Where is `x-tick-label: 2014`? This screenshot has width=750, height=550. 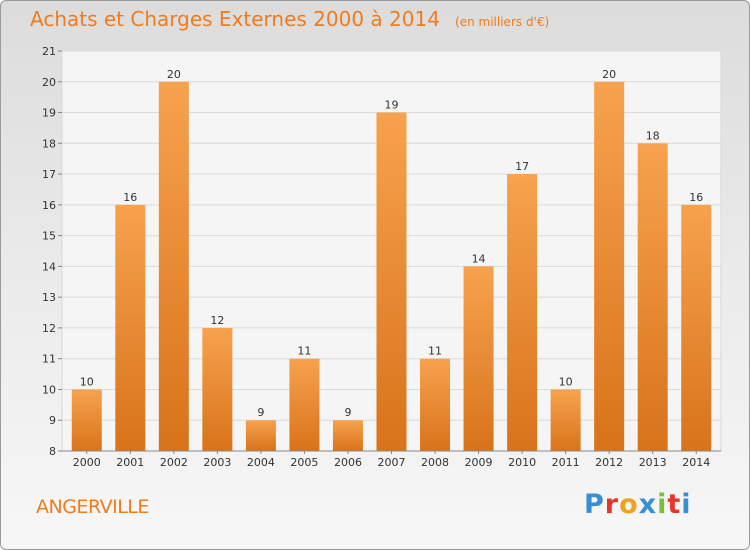 x-tick-label: 2014 is located at coordinates (696, 462).